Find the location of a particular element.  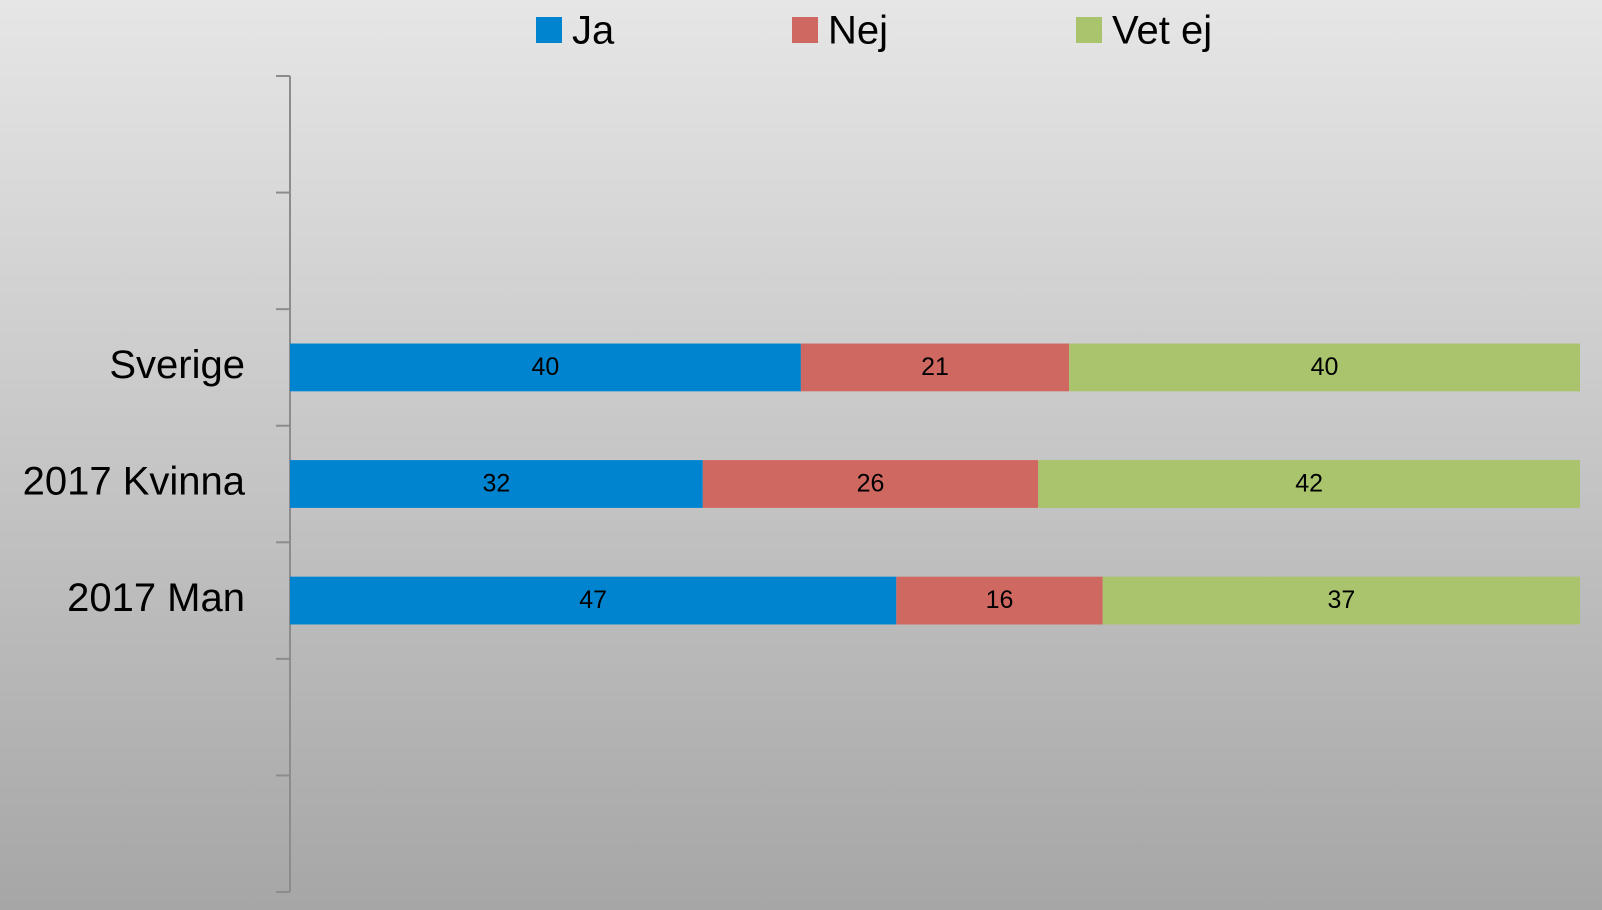

data-label: 26 is located at coordinates (871, 484).